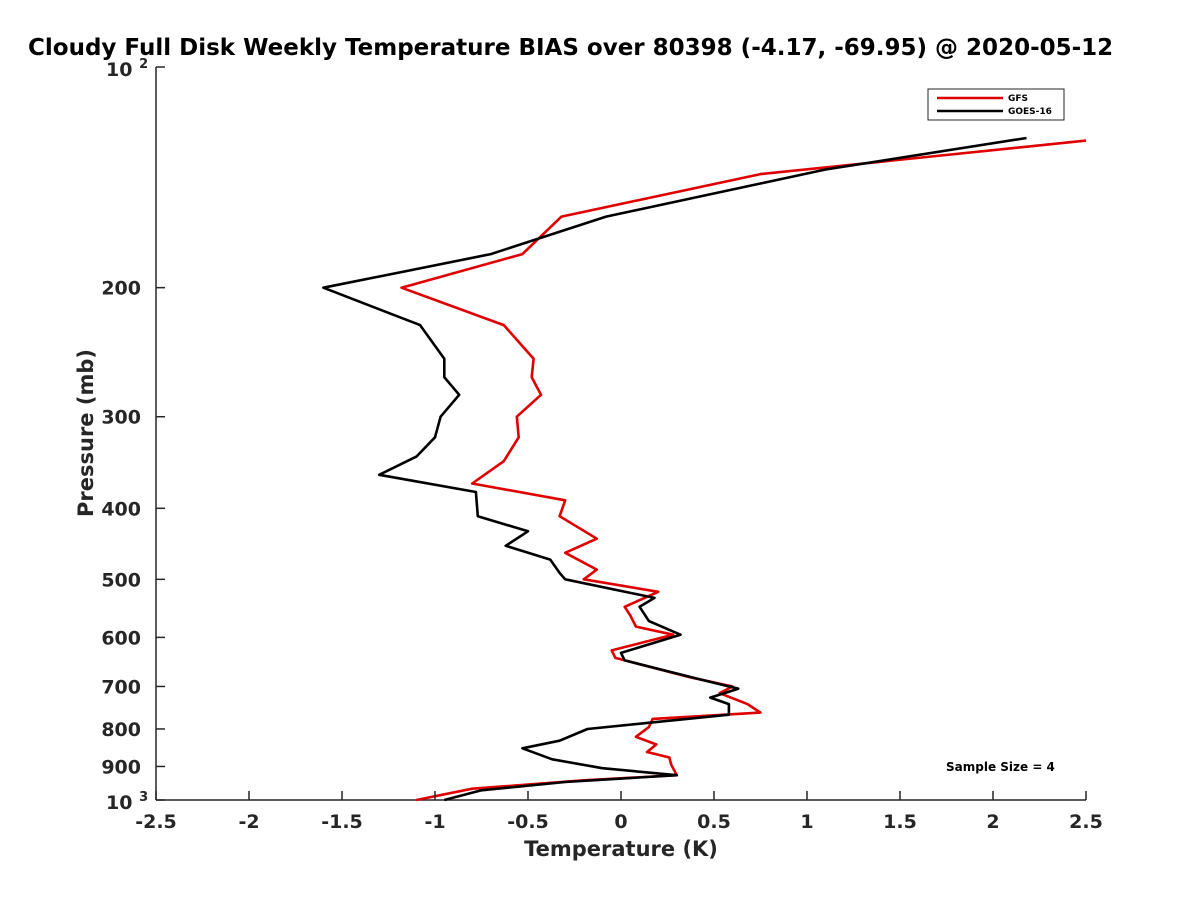 This screenshot has width=1200, height=900. I want to click on x-tick-label: -1, so click(434, 822).